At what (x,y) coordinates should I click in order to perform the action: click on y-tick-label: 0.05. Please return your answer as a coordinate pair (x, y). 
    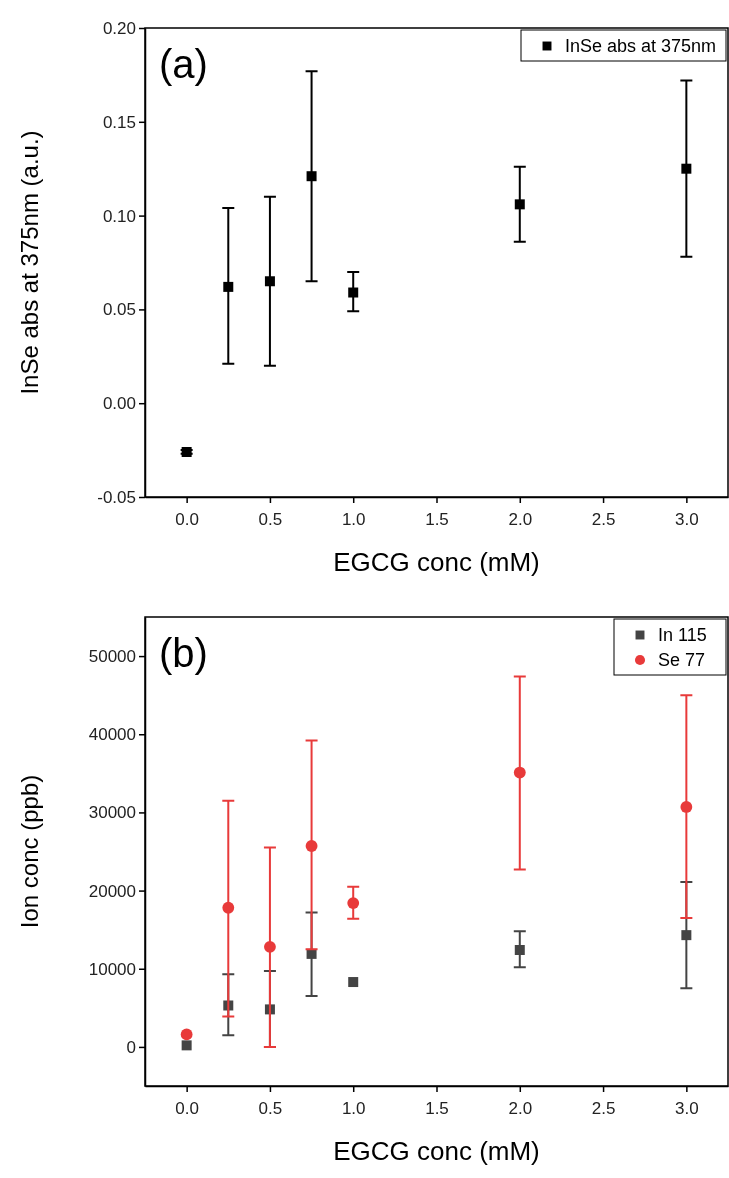
    Looking at the image, I should click on (119, 310).